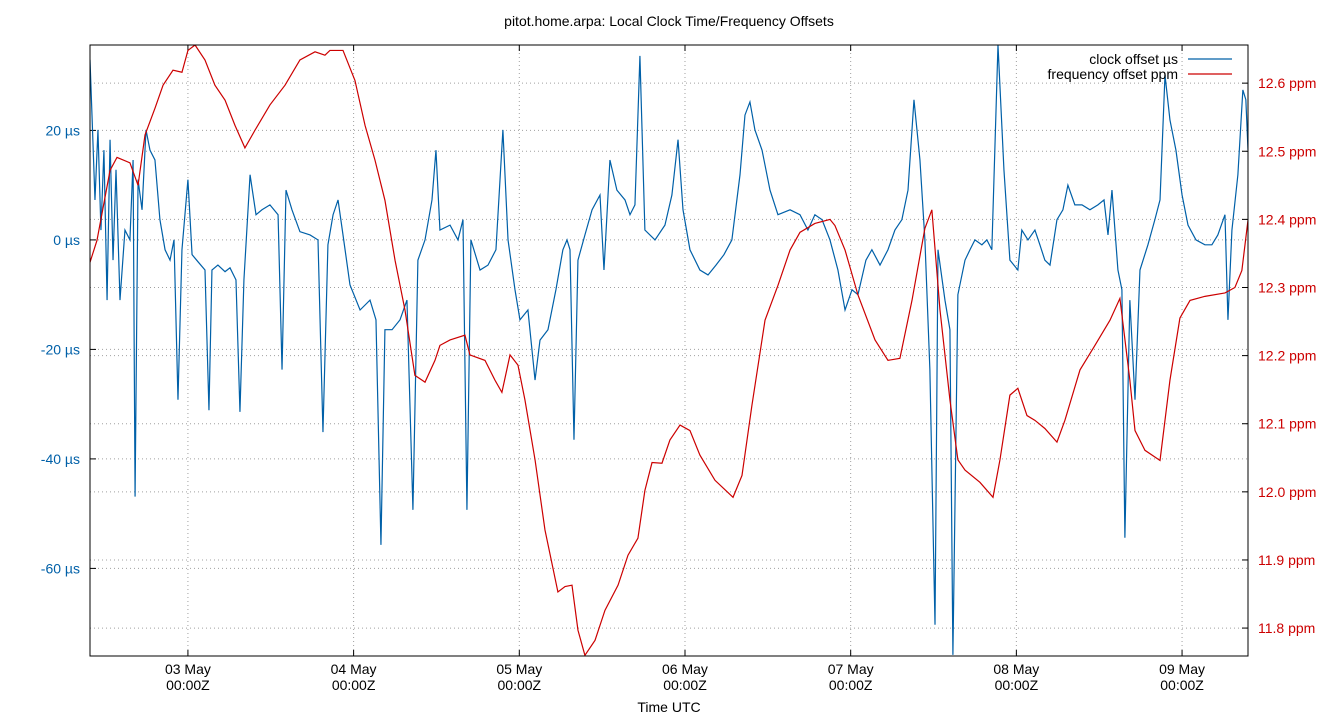 This screenshot has width=1340, height=725. I want to click on y-tick-label: 20 µs, so click(62, 130).